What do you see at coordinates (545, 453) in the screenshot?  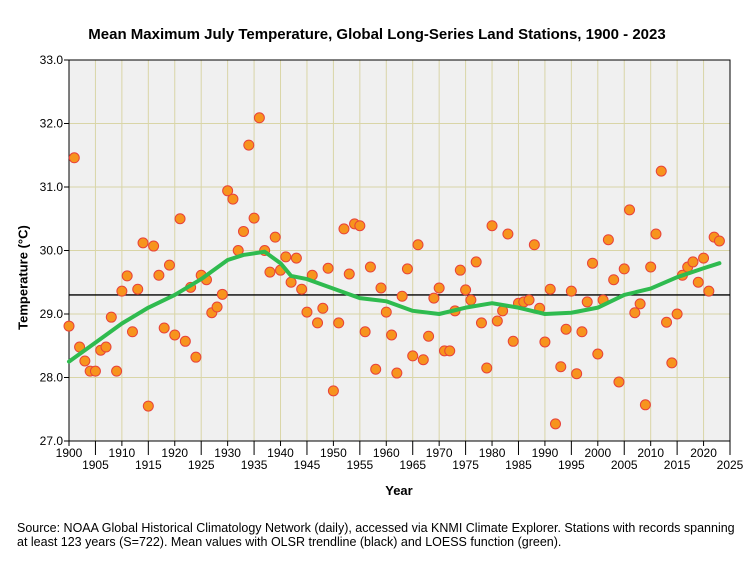 I see `x-tick-label: 1990` at bounding box center [545, 453].